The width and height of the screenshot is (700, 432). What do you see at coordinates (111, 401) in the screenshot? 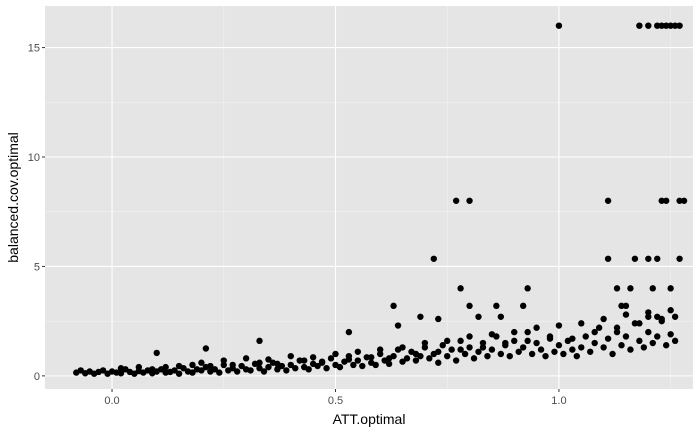
I see `x-tick-label: 0.0` at bounding box center [111, 401].